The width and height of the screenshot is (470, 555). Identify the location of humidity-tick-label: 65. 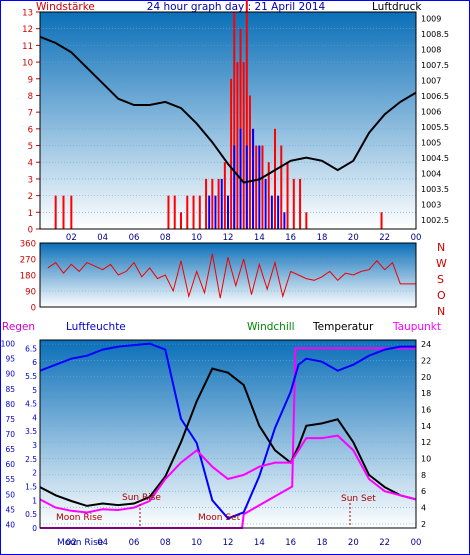
(10, 449).